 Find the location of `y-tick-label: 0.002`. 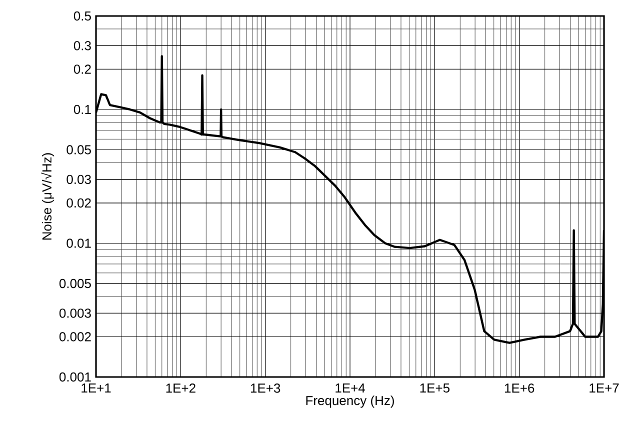

y-tick-label: 0.002 is located at coordinates (75, 337).